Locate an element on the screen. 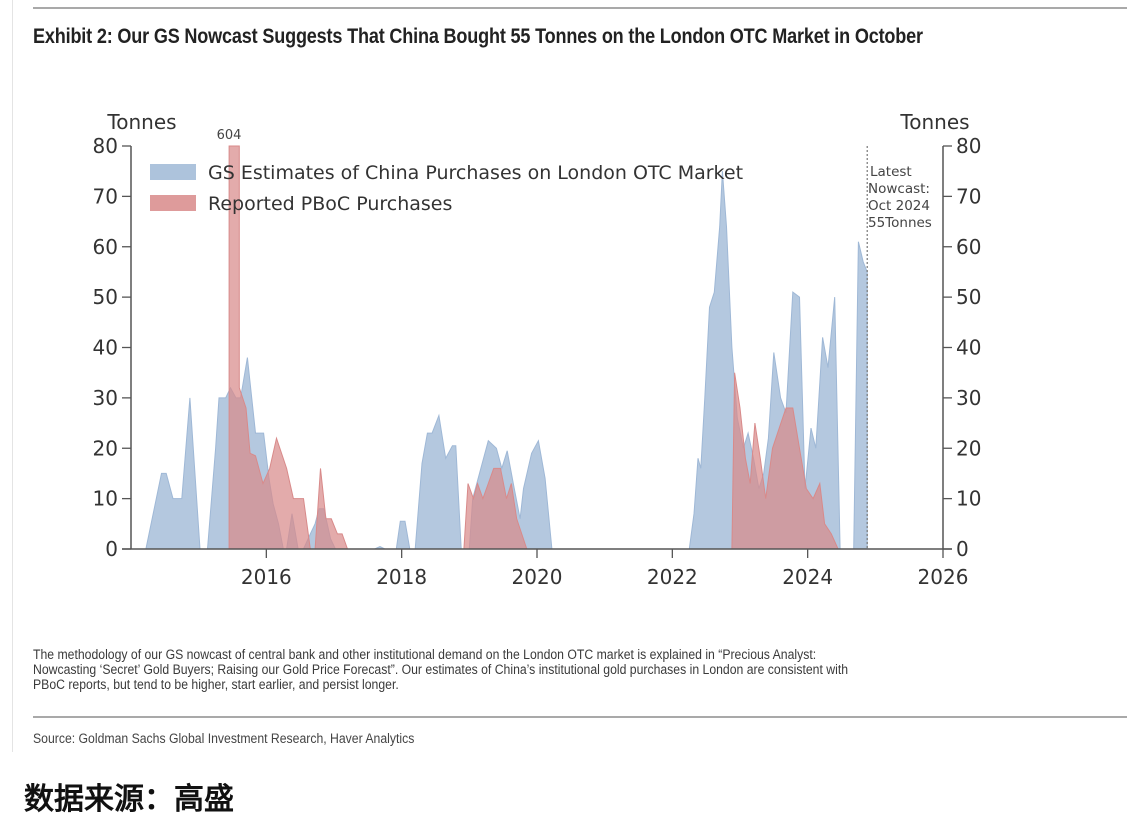 The height and width of the screenshot is (820, 1146). y-tick-label-left: 40 is located at coordinates (105, 348).